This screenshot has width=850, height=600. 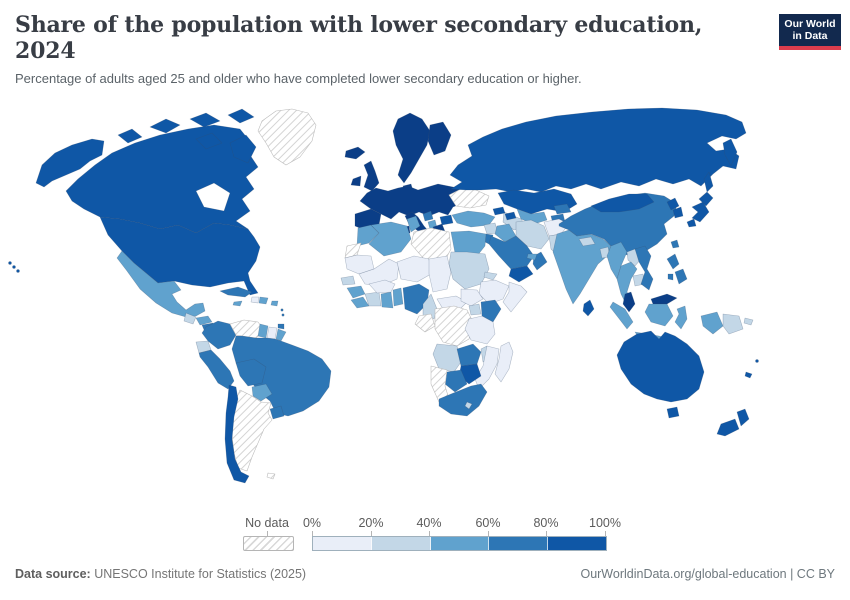 What do you see at coordinates (268, 543) in the screenshot?
I see `legend-no-data-swatch` at bounding box center [268, 543].